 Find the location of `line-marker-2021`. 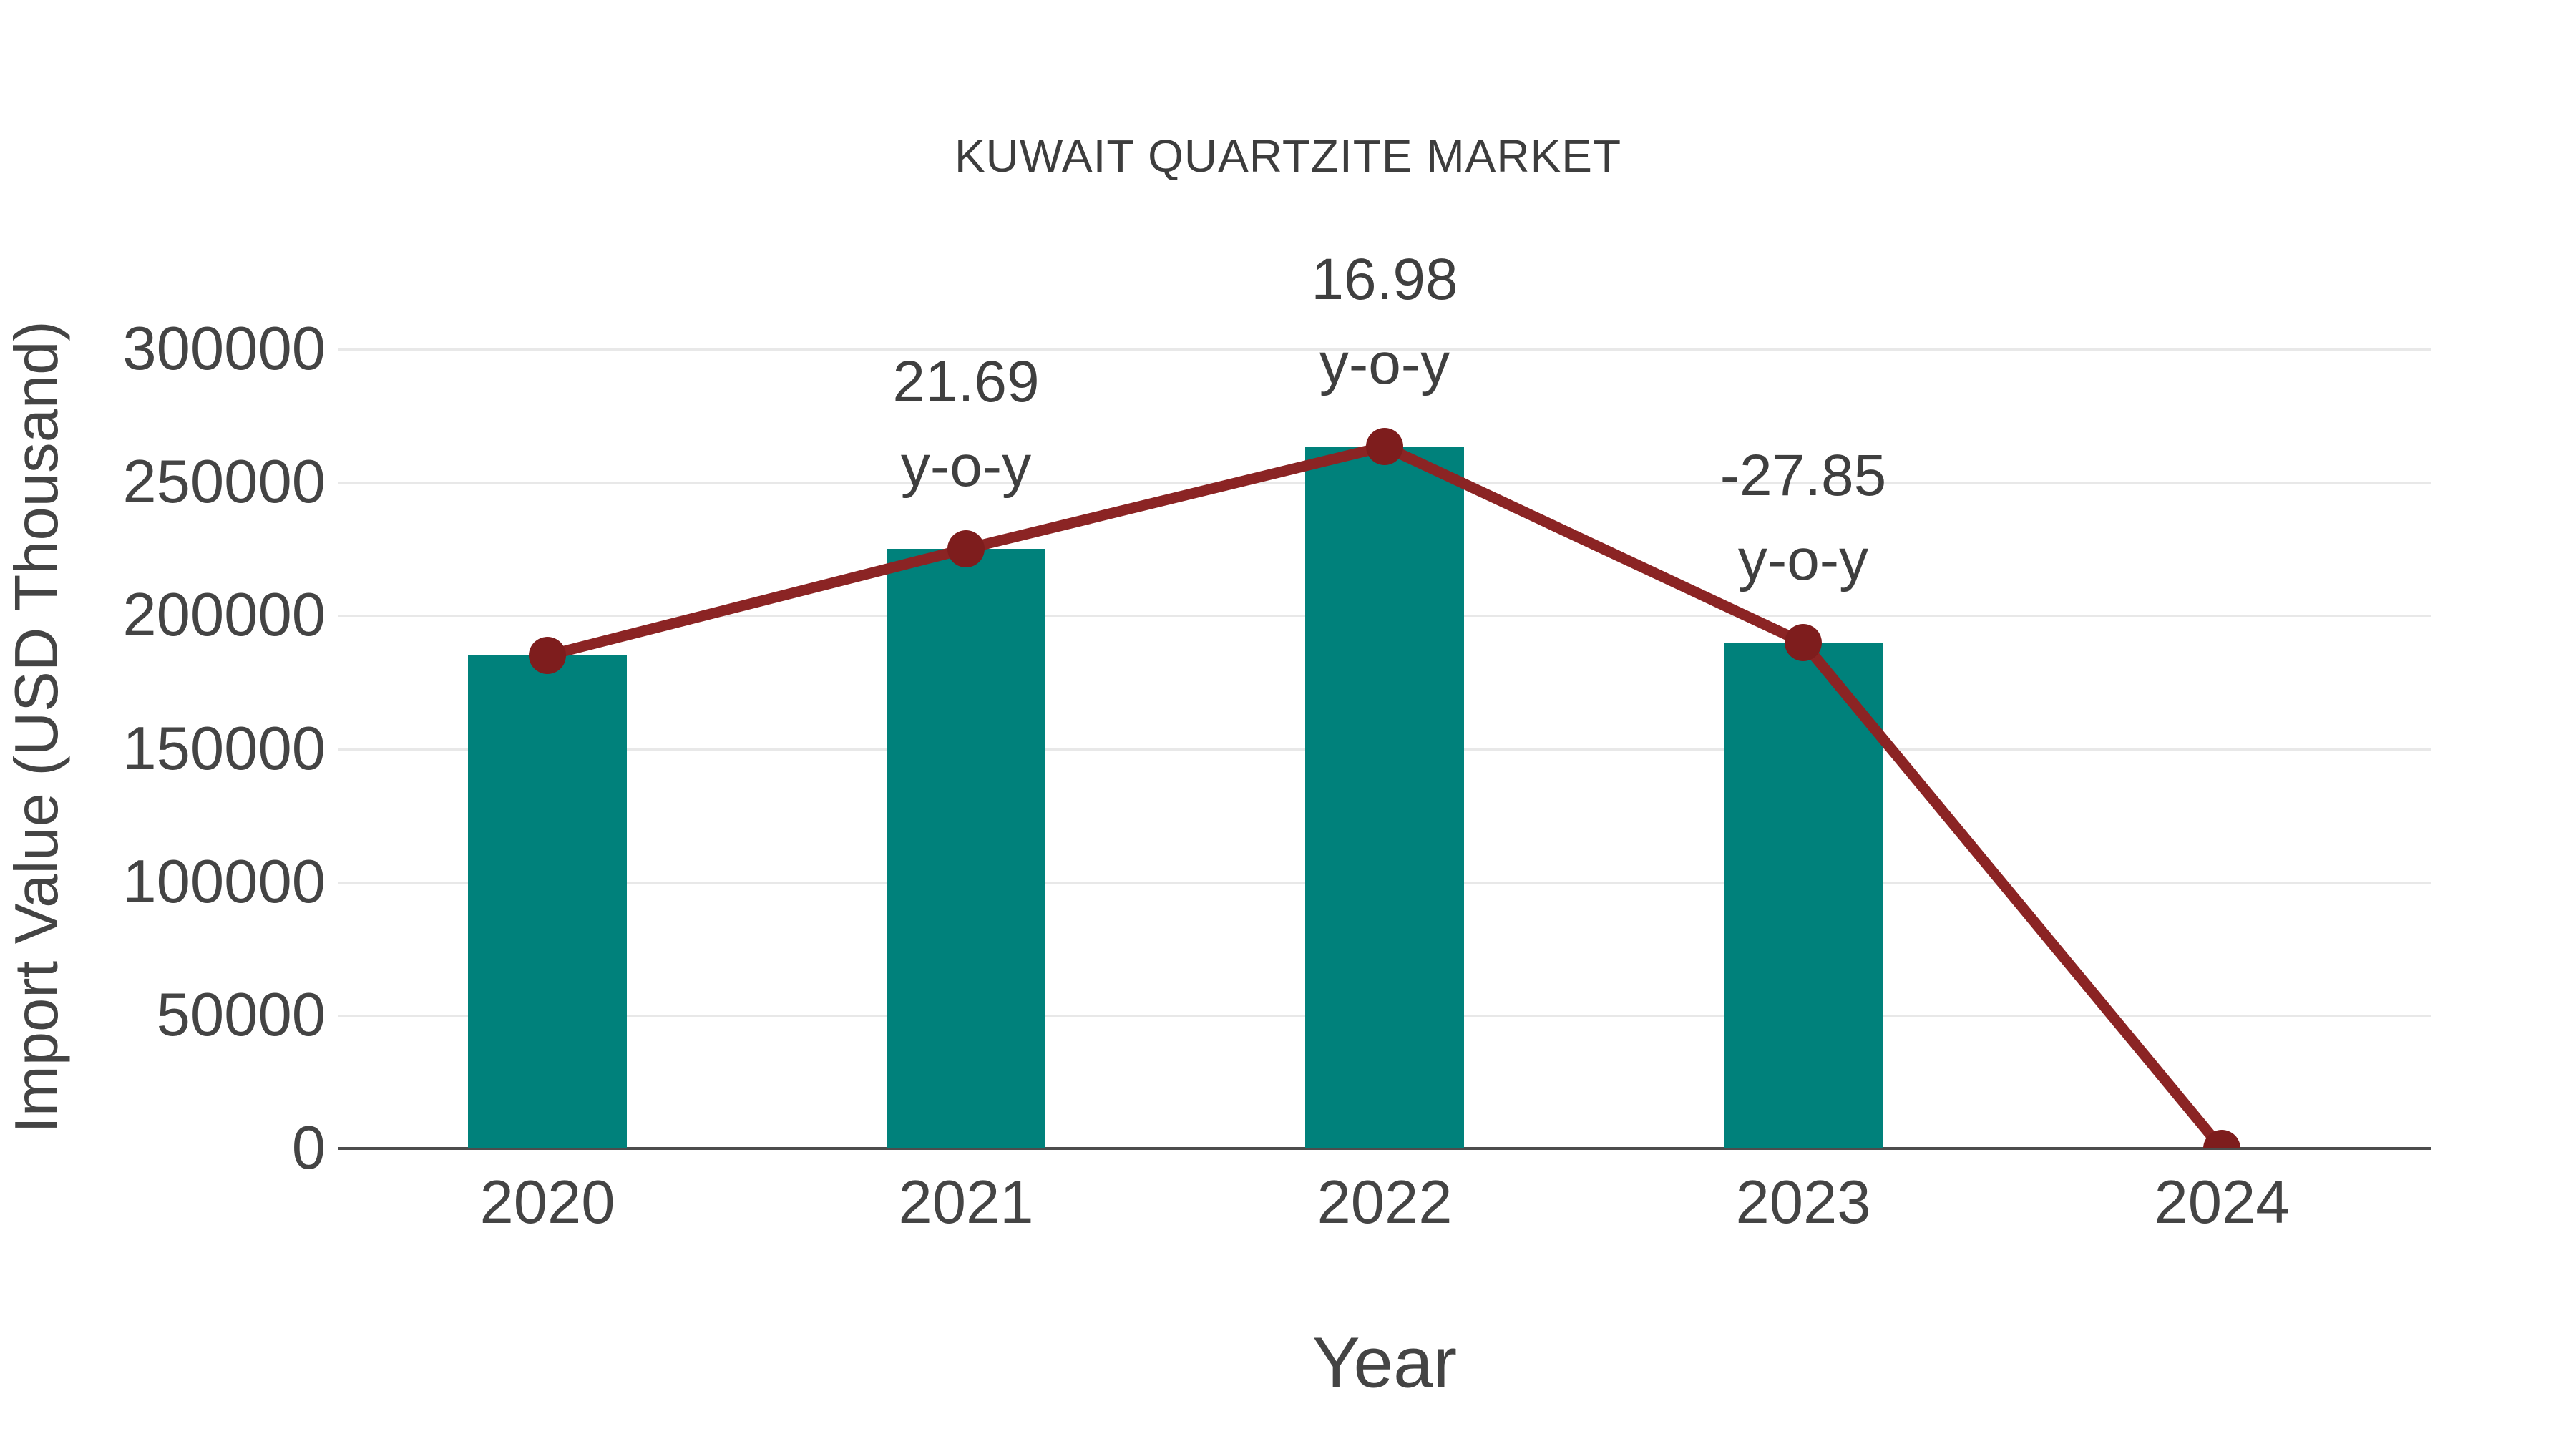

line-marker-2021 is located at coordinates (966, 548).